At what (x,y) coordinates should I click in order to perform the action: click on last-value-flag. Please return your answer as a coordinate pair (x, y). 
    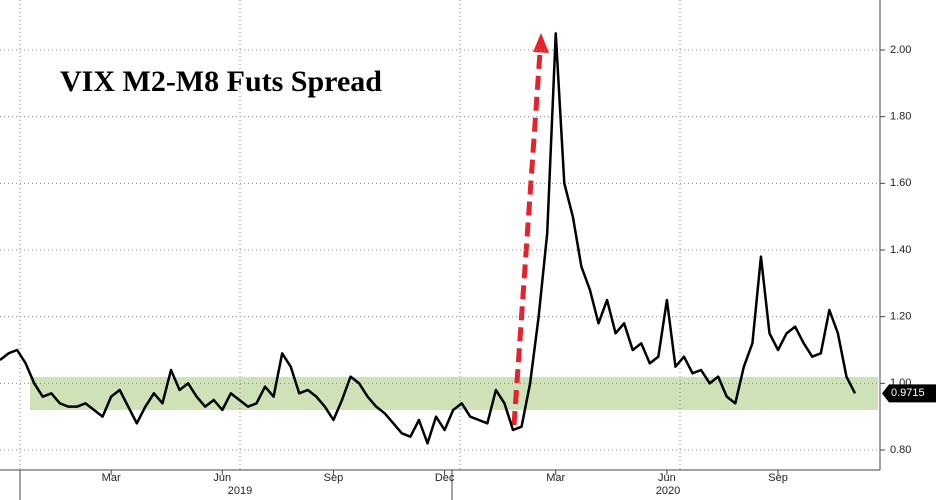
    Looking at the image, I should click on (909, 393).